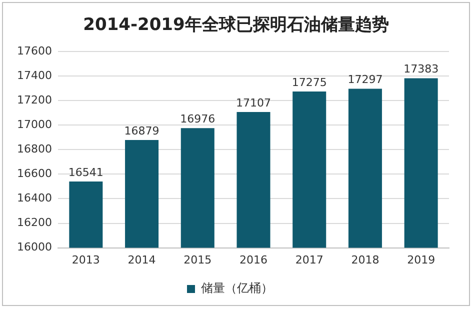 The height and width of the screenshot is (310, 474). What do you see at coordinates (309, 82) in the screenshot?
I see `data-label: 17275` at bounding box center [309, 82].